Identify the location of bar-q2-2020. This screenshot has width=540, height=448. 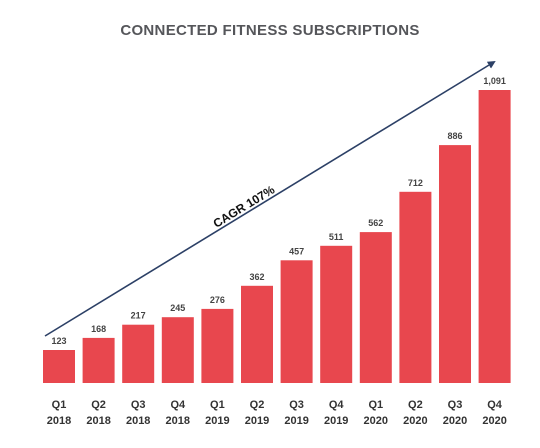
(415, 287).